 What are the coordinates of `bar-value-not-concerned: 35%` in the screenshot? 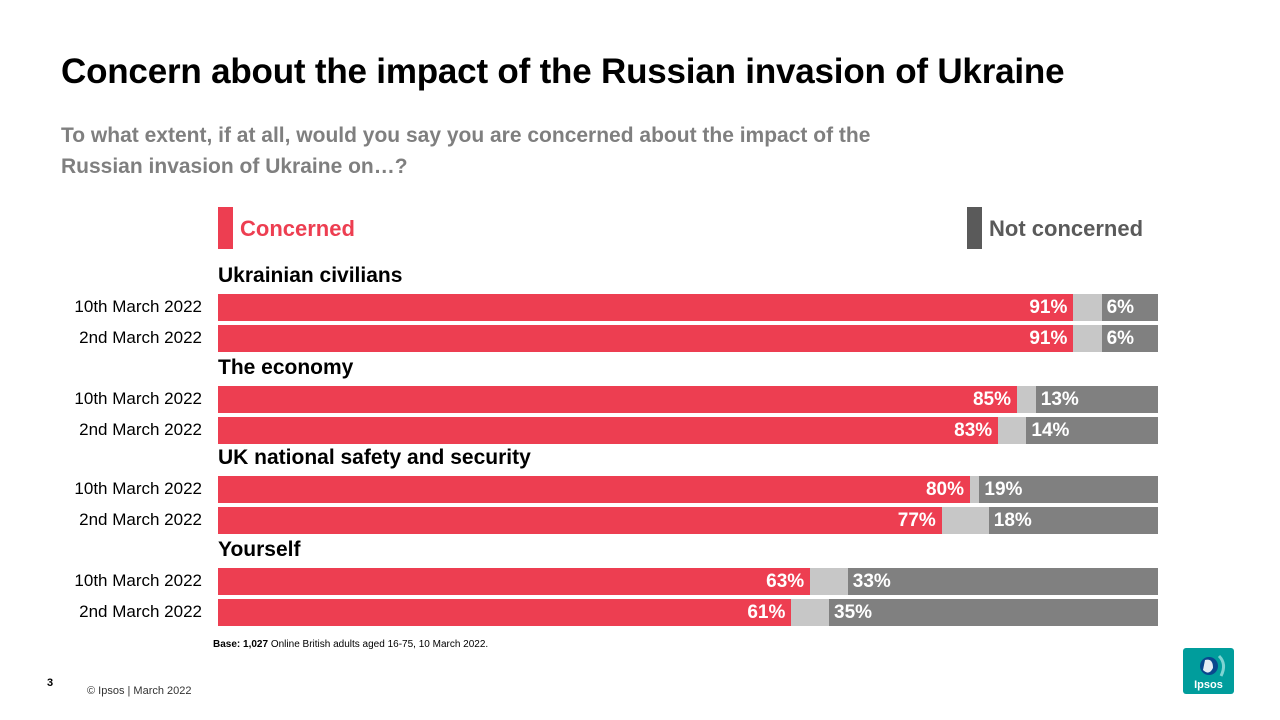 It's located at (853, 612).